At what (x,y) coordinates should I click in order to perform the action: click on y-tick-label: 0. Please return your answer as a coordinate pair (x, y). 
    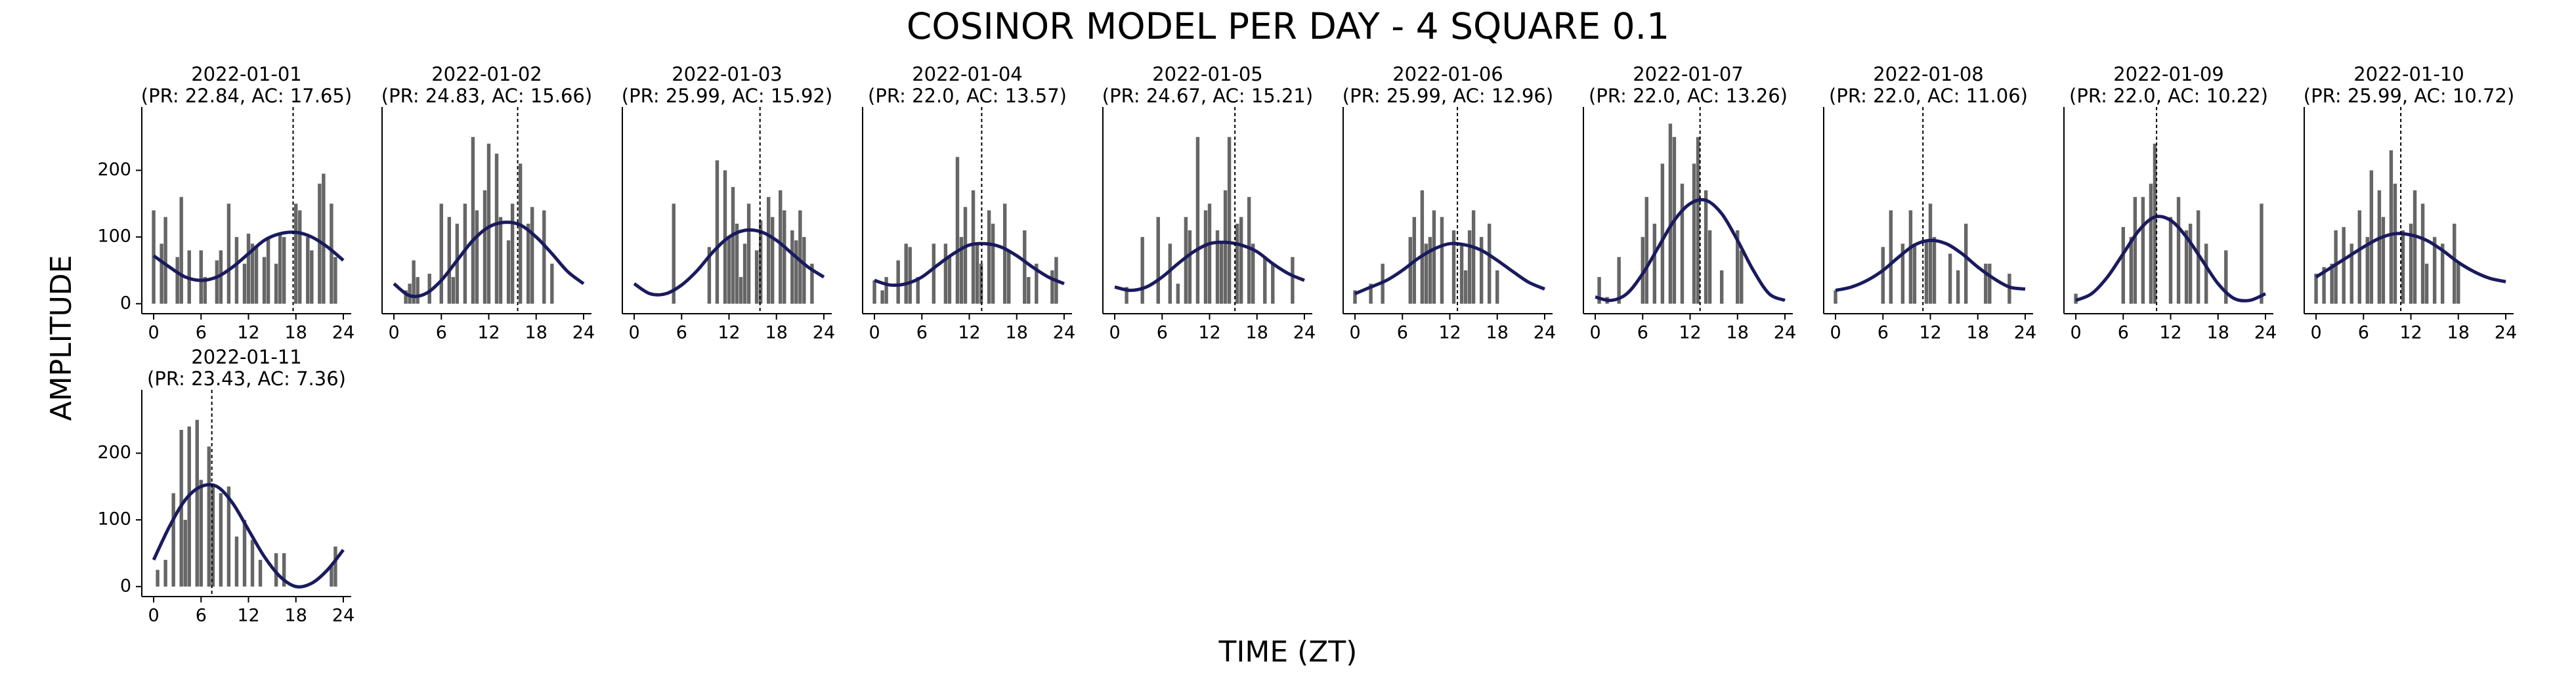
    Looking at the image, I should click on (125, 586).